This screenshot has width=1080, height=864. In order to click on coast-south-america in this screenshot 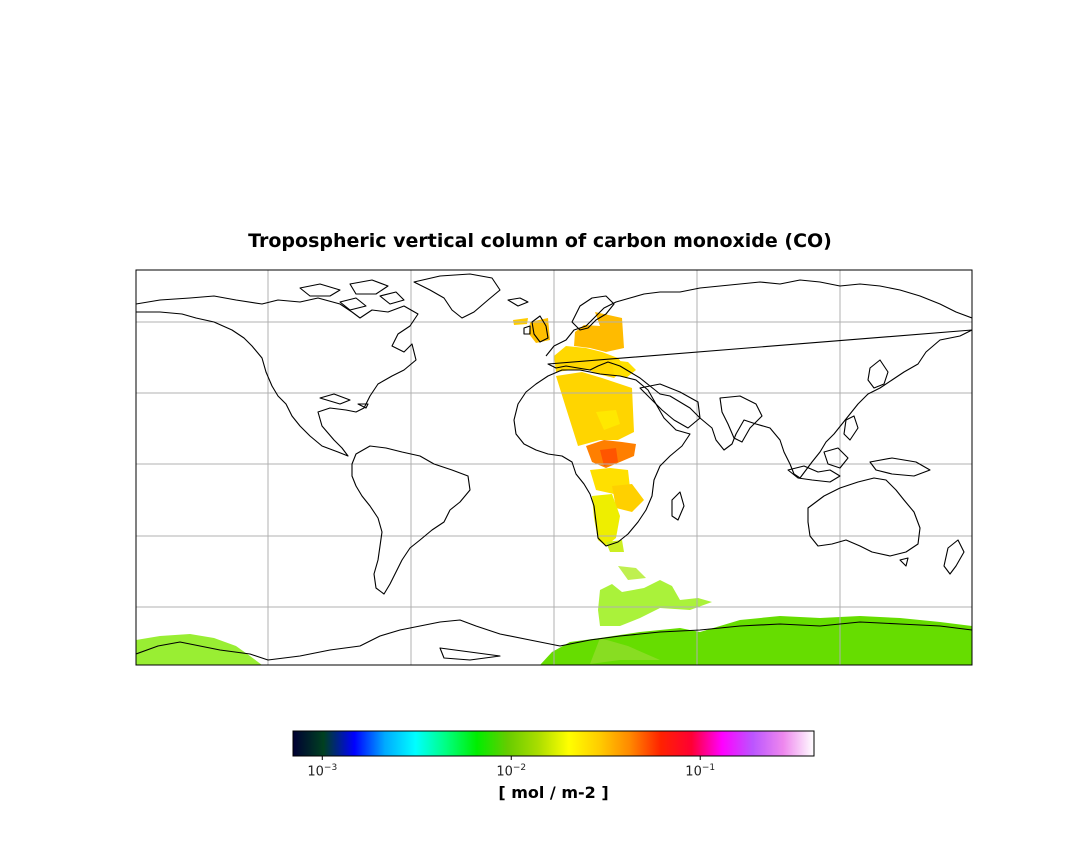, I will do `click(411, 520)`.